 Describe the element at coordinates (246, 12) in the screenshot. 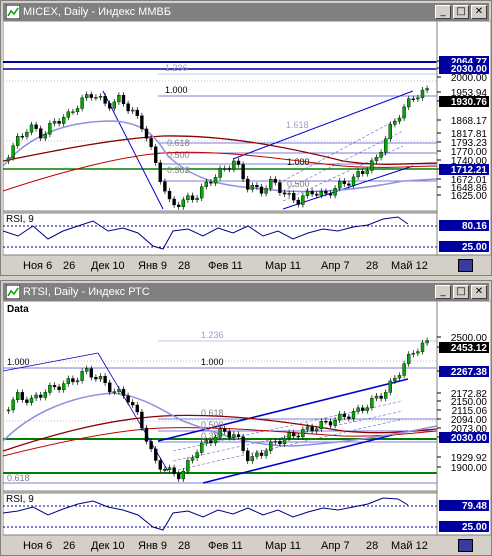

I see `title-bar: MICEX, Daily - Индекс ММВБ _ □ ✕` at that location.